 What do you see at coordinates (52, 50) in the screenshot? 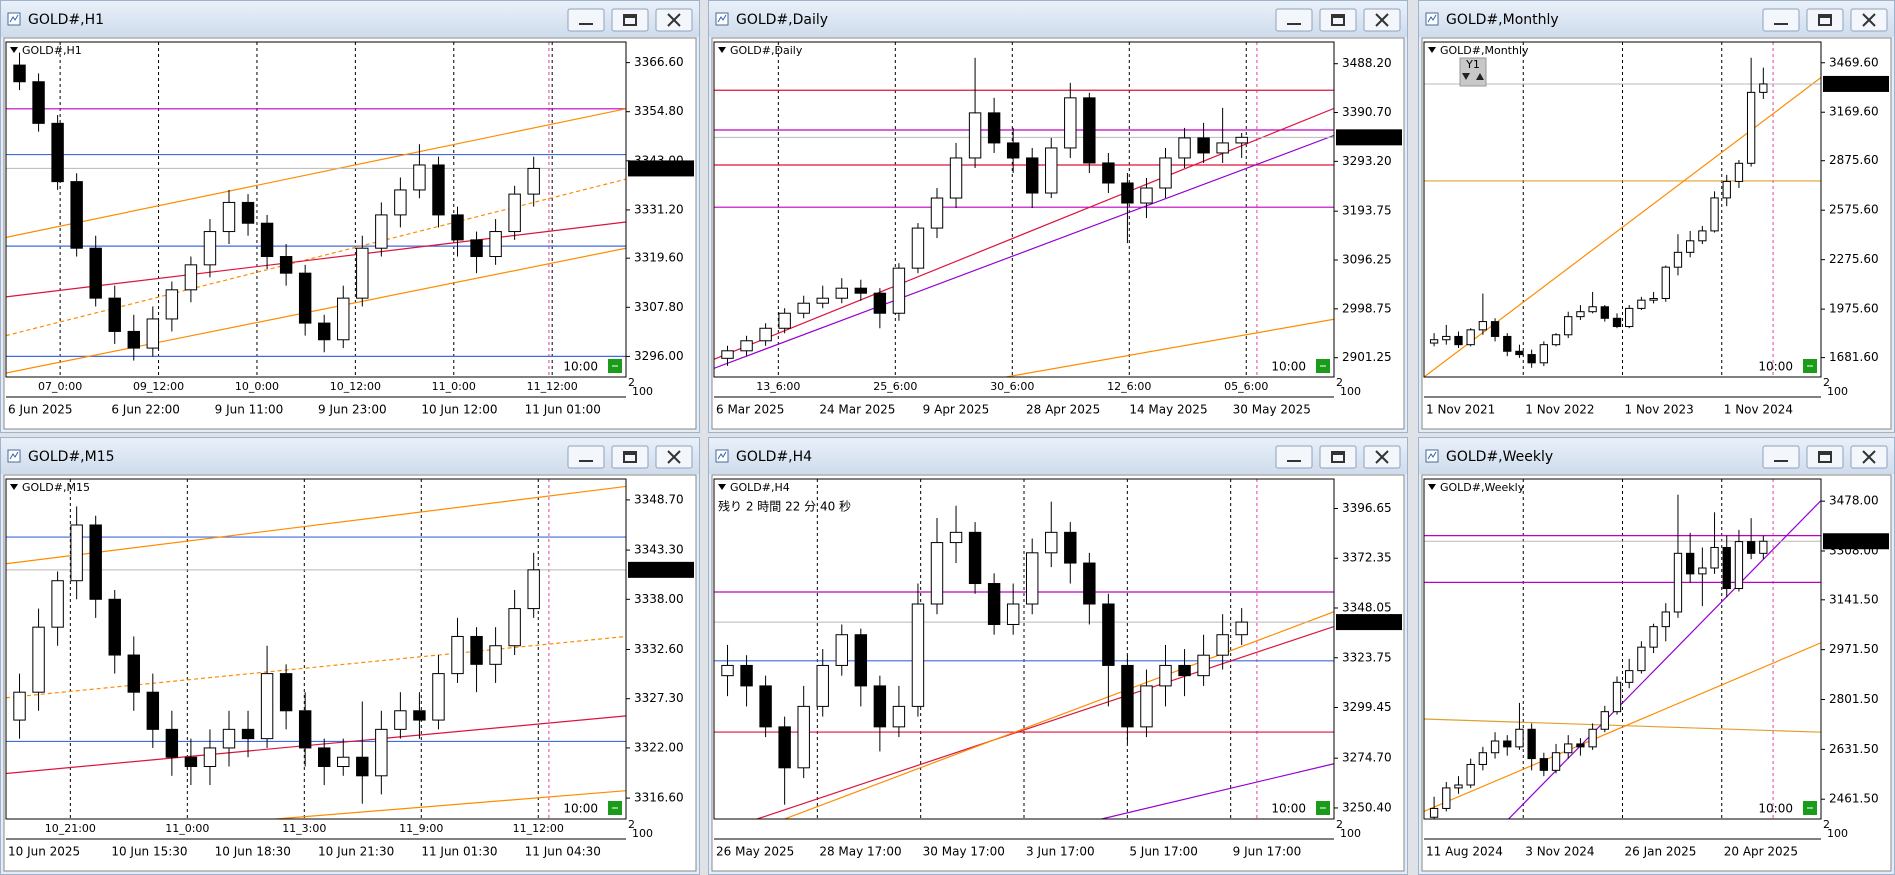
I see `chart-label: GOLD#,H1` at bounding box center [52, 50].